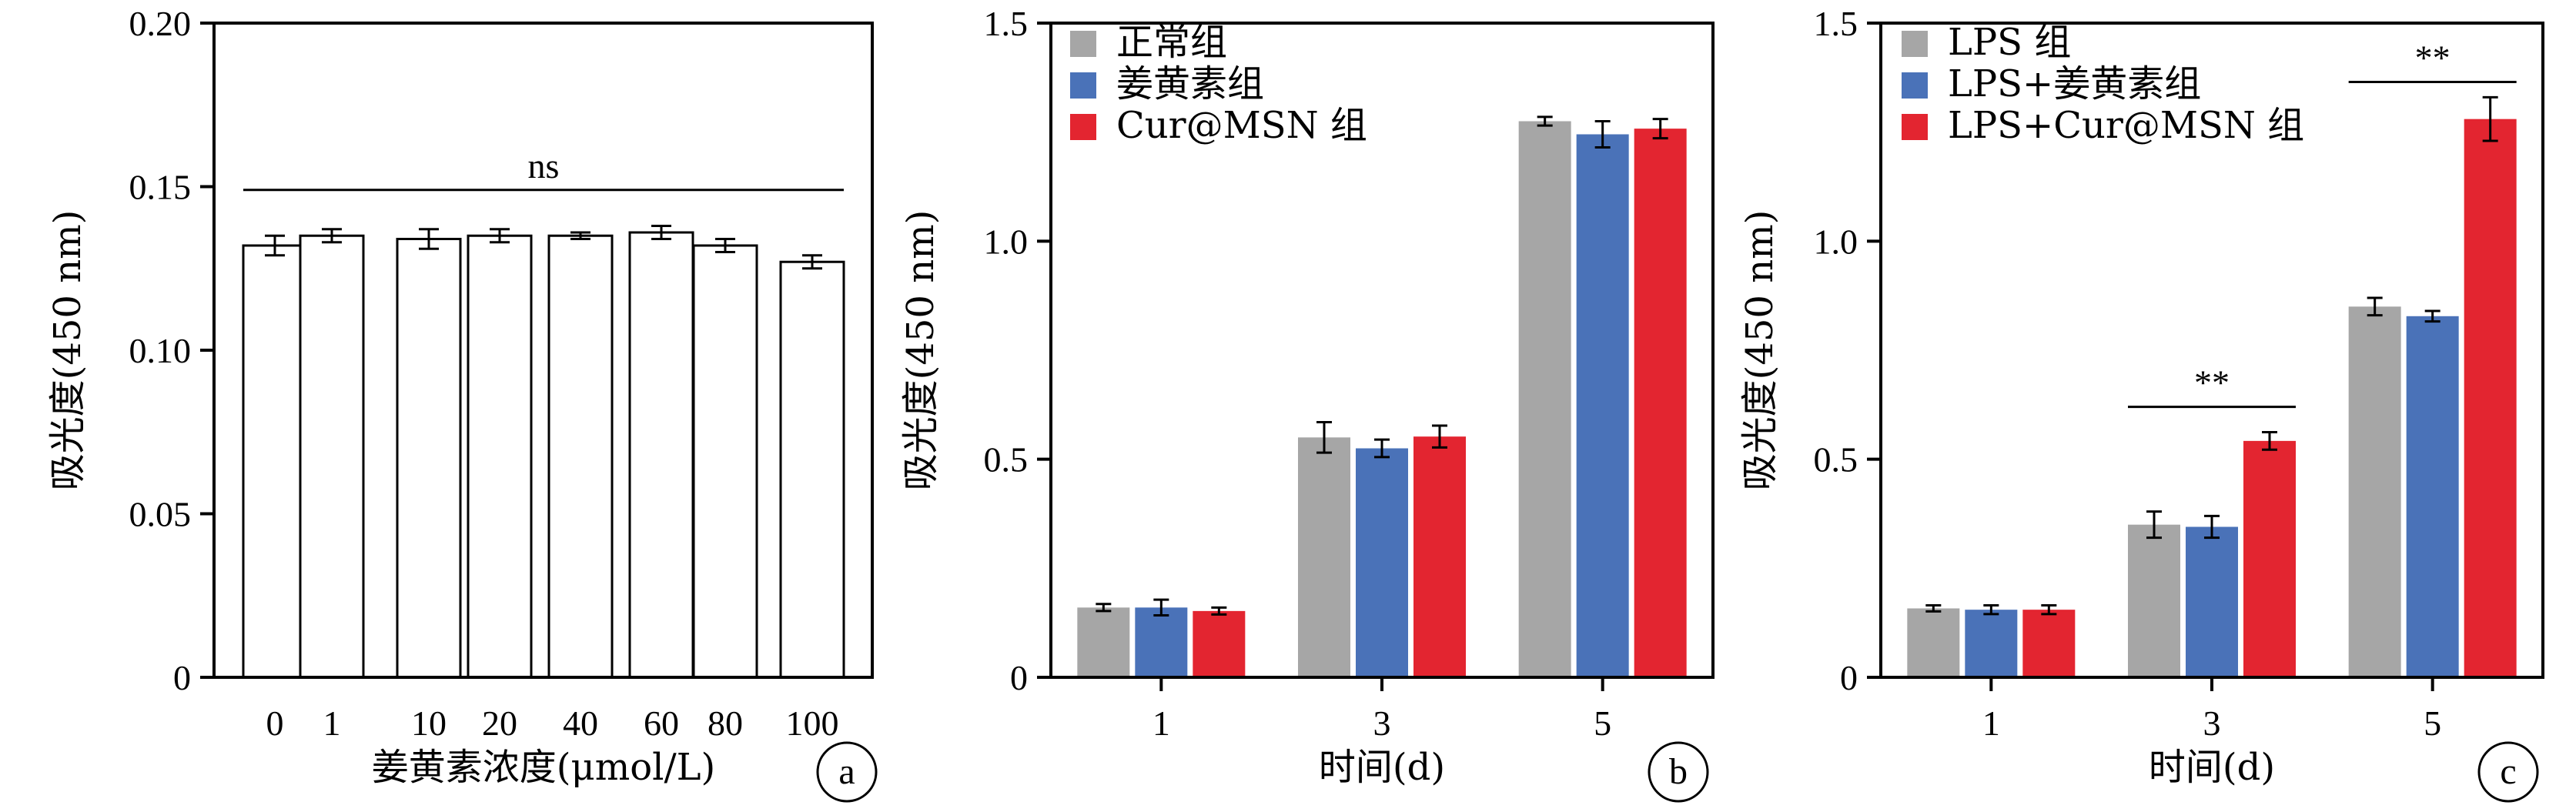 Image resolution: width=2576 pixels, height=812 pixels. Describe the element at coordinates (1241, 125) in the screenshot. I see `legend-label-3: Cur@MSN 组` at that location.